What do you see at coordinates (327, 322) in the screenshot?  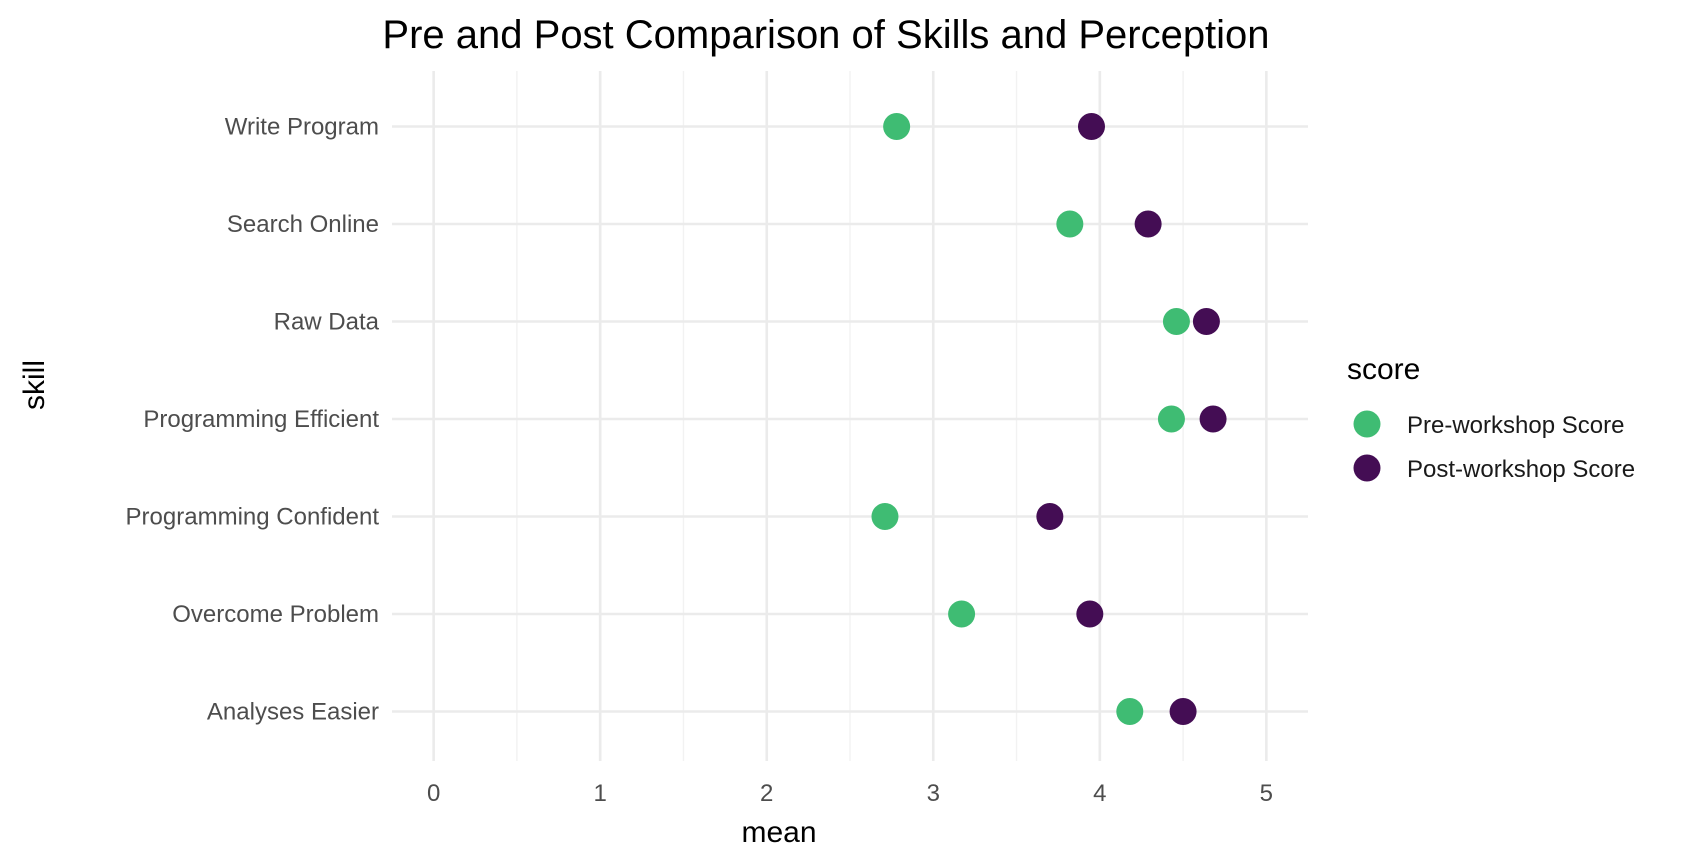 I see `y-tick-label: Raw Data` at bounding box center [327, 322].